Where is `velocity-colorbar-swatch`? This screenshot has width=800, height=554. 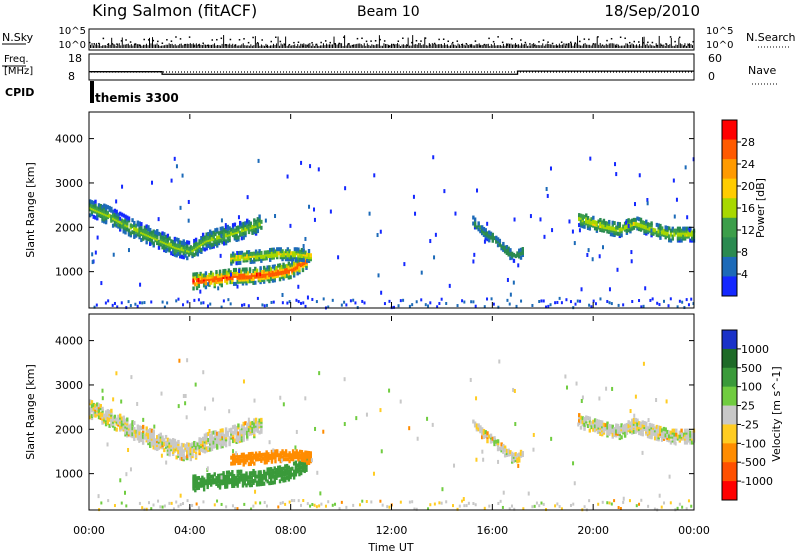 velocity-colorbar-swatch is located at coordinates (729, 415).